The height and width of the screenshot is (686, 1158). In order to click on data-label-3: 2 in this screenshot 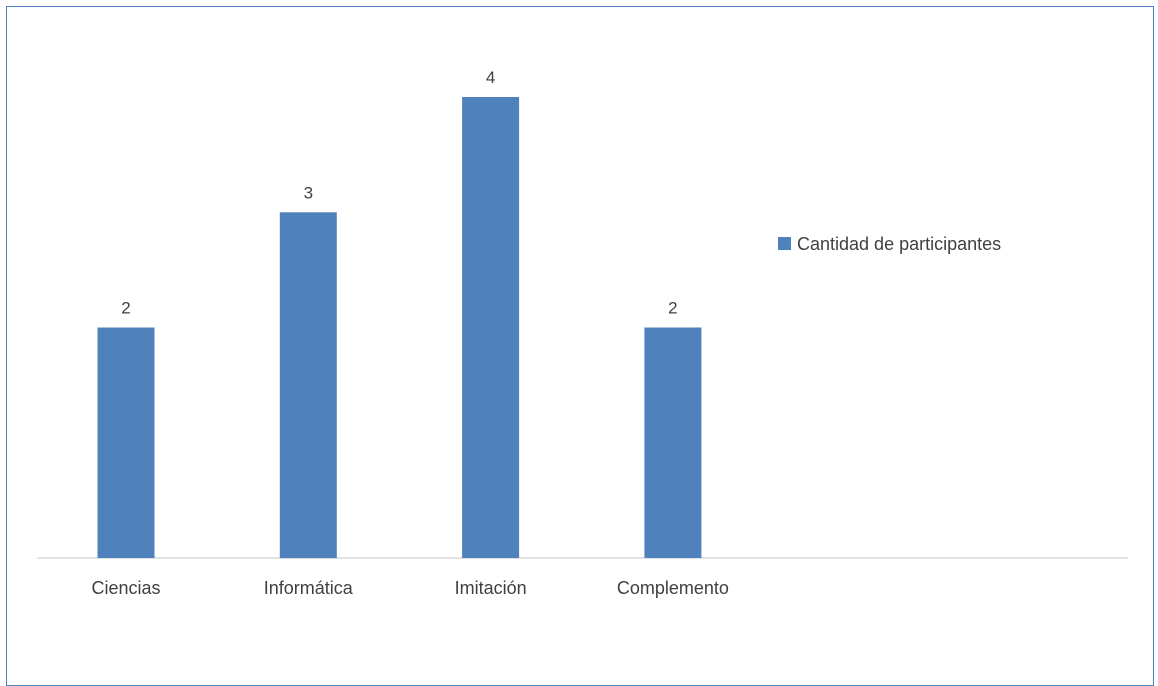, I will do `click(672, 308)`.